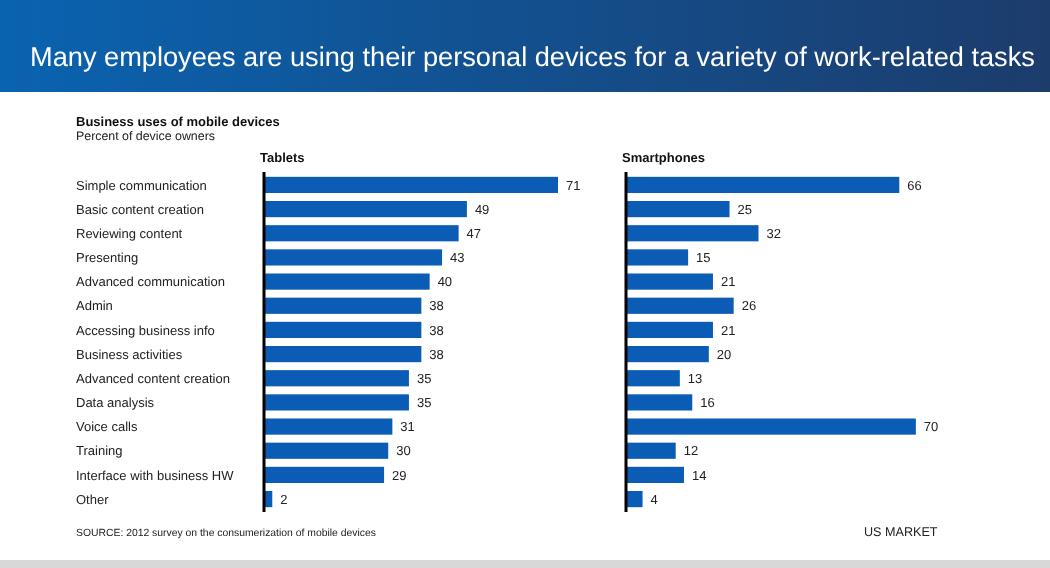 The height and width of the screenshot is (568, 1050). I want to click on text: Many employees are using their personal devices for a variety of work-related tasks, so click(533, 57).